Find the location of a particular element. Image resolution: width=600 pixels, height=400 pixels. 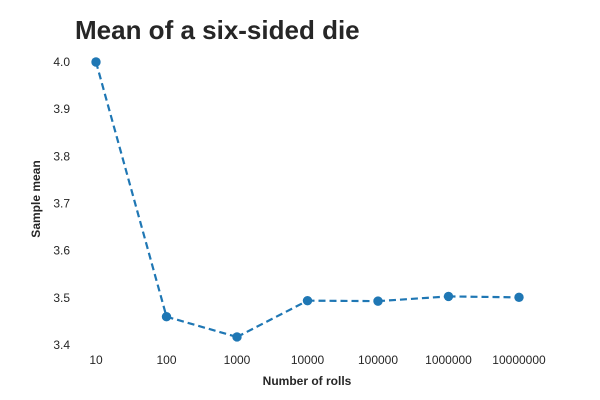

y-tick-label: 3.7 is located at coordinates (61, 204).